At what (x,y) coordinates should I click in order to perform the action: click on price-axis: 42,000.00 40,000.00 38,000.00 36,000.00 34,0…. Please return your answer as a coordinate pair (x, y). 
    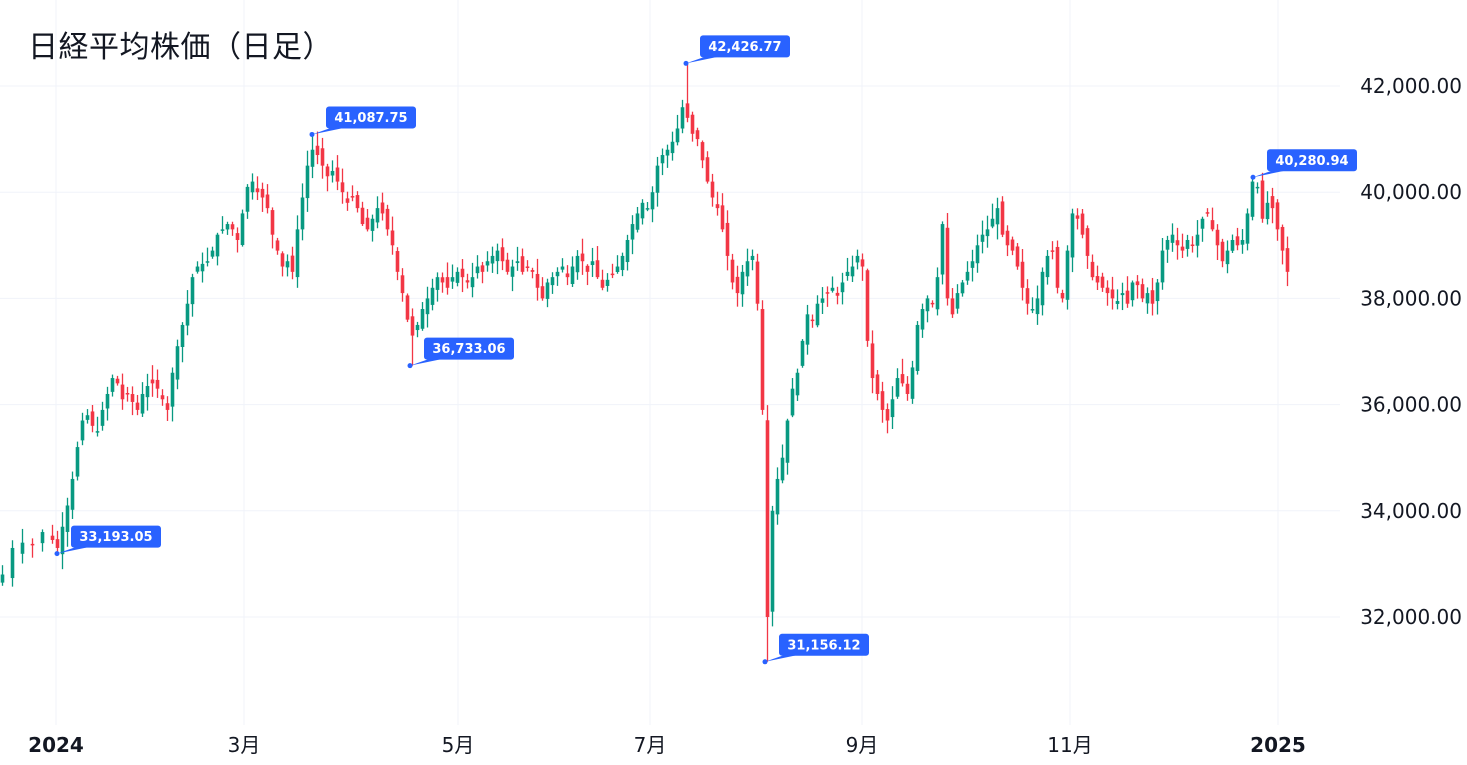
    Looking at the image, I should click on (1411, 351).